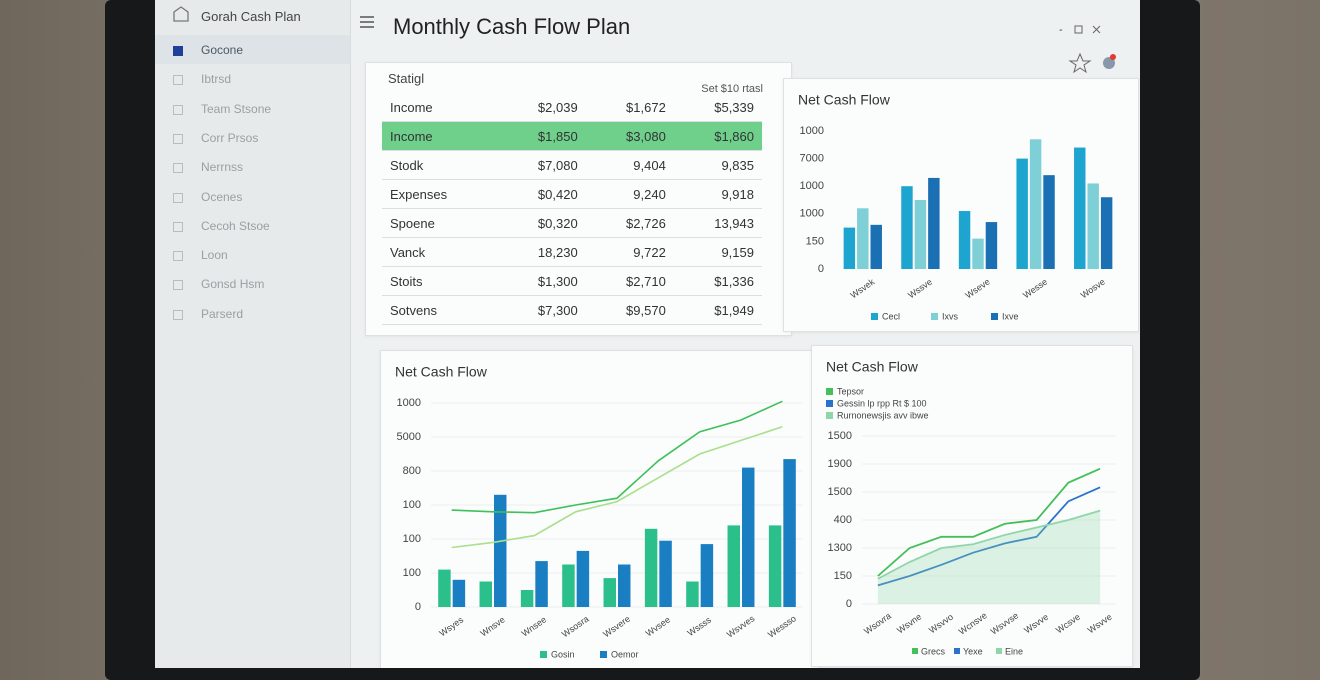  I want to click on nav-item: Cecoh Stsoe, so click(252, 225).